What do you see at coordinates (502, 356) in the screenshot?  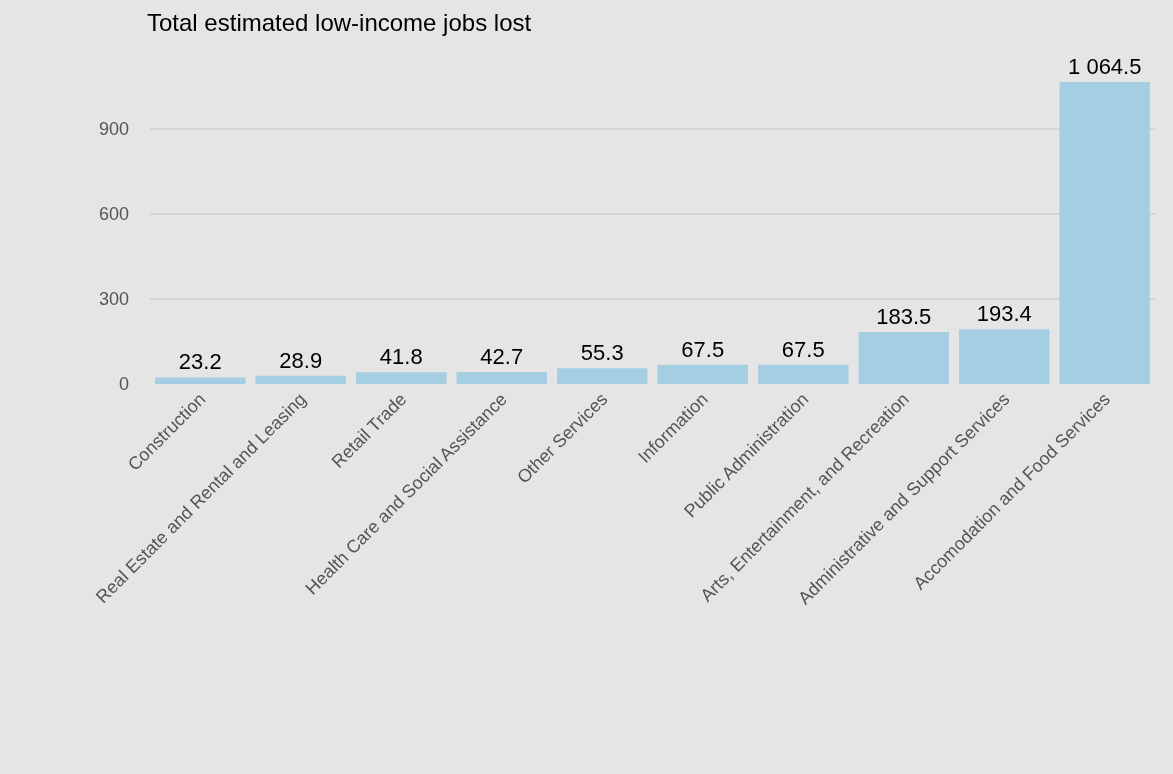 I see `data-label: 42.7` at bounding box center [502, 356].